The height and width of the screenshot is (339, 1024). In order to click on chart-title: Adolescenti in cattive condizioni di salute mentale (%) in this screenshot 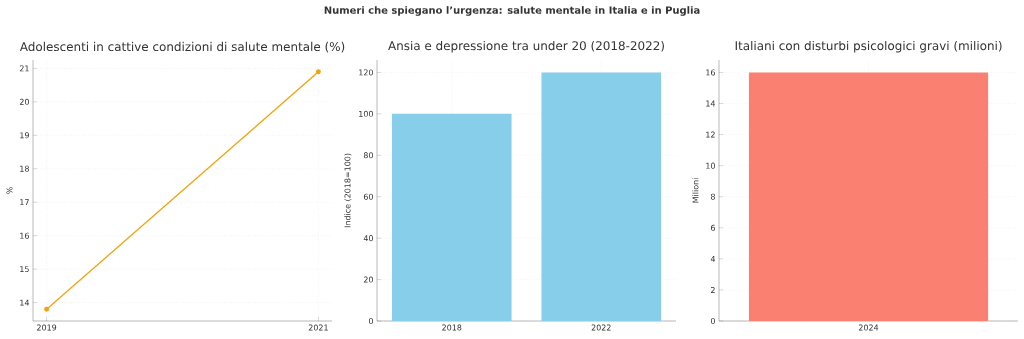, I will do `click(182, 47)`.